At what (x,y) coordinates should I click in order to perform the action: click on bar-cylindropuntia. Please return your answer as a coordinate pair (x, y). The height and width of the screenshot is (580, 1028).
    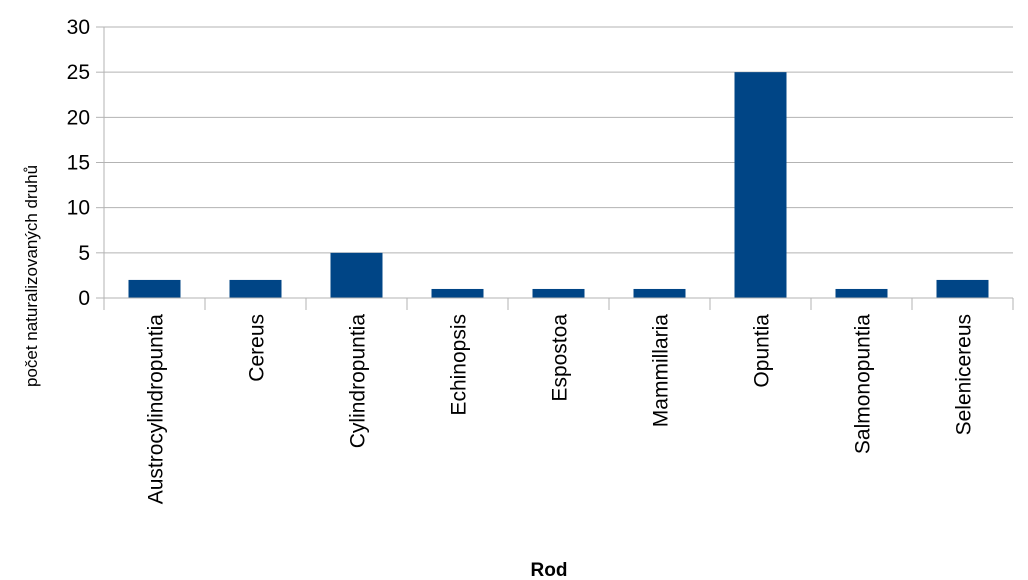
    Looking at the image, I should click on (356, 275).